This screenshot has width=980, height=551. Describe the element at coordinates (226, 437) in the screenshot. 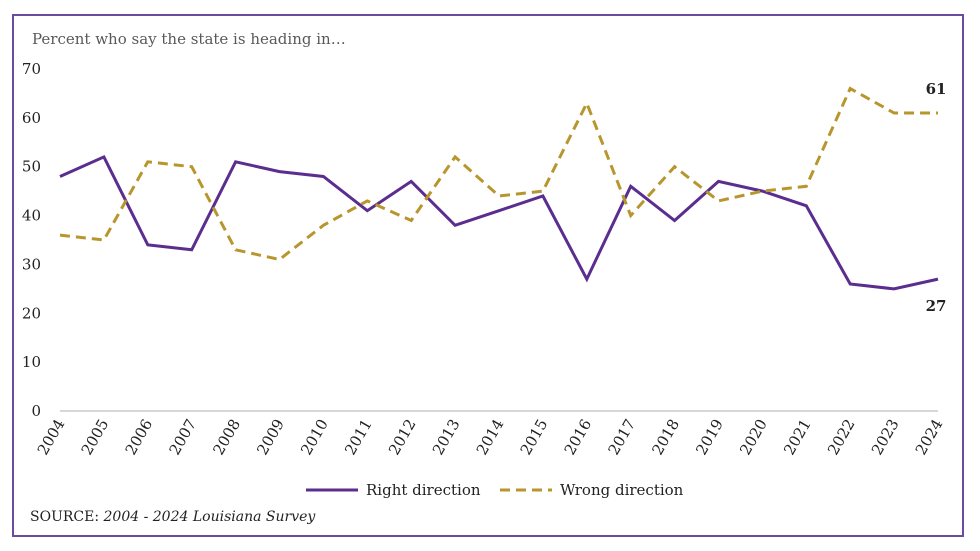

I see `x-tick-label-2008: 2008` at that location.